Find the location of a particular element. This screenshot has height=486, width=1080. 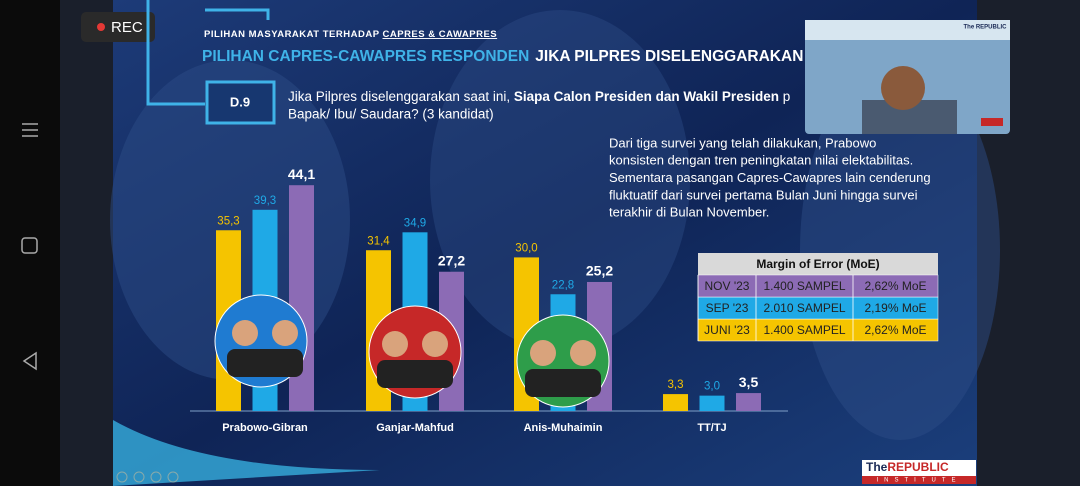

value-label: 22,8 is located at coordinates (563, 285).